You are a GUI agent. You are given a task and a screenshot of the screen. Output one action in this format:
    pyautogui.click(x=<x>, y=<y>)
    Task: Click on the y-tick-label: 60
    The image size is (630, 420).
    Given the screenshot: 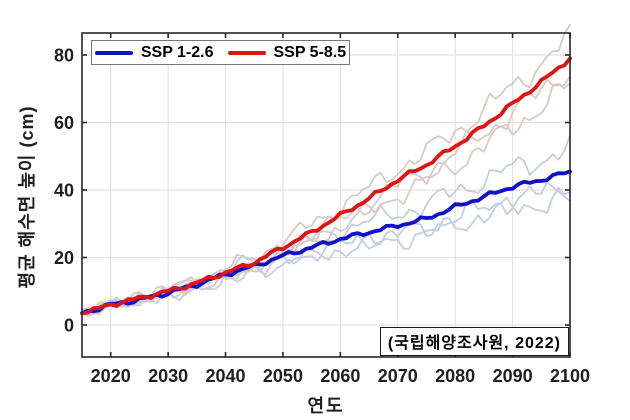 What is the action you would take?
    pyautogui.click(x=64, y=123)
    